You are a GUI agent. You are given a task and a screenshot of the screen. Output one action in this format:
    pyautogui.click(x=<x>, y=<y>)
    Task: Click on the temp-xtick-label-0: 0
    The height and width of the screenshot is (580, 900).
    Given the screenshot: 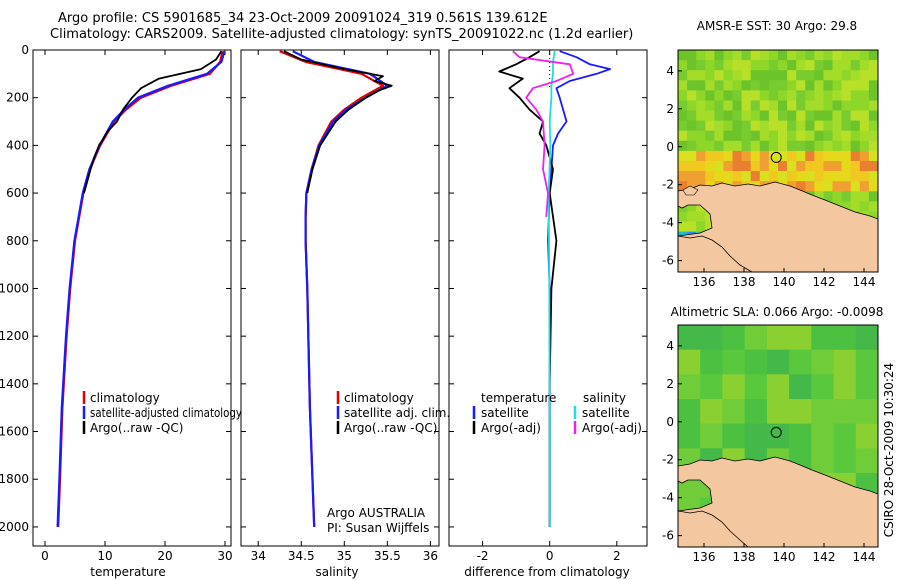 What is the action you would take?
    pyautogui.click(x=45, y=556)
    